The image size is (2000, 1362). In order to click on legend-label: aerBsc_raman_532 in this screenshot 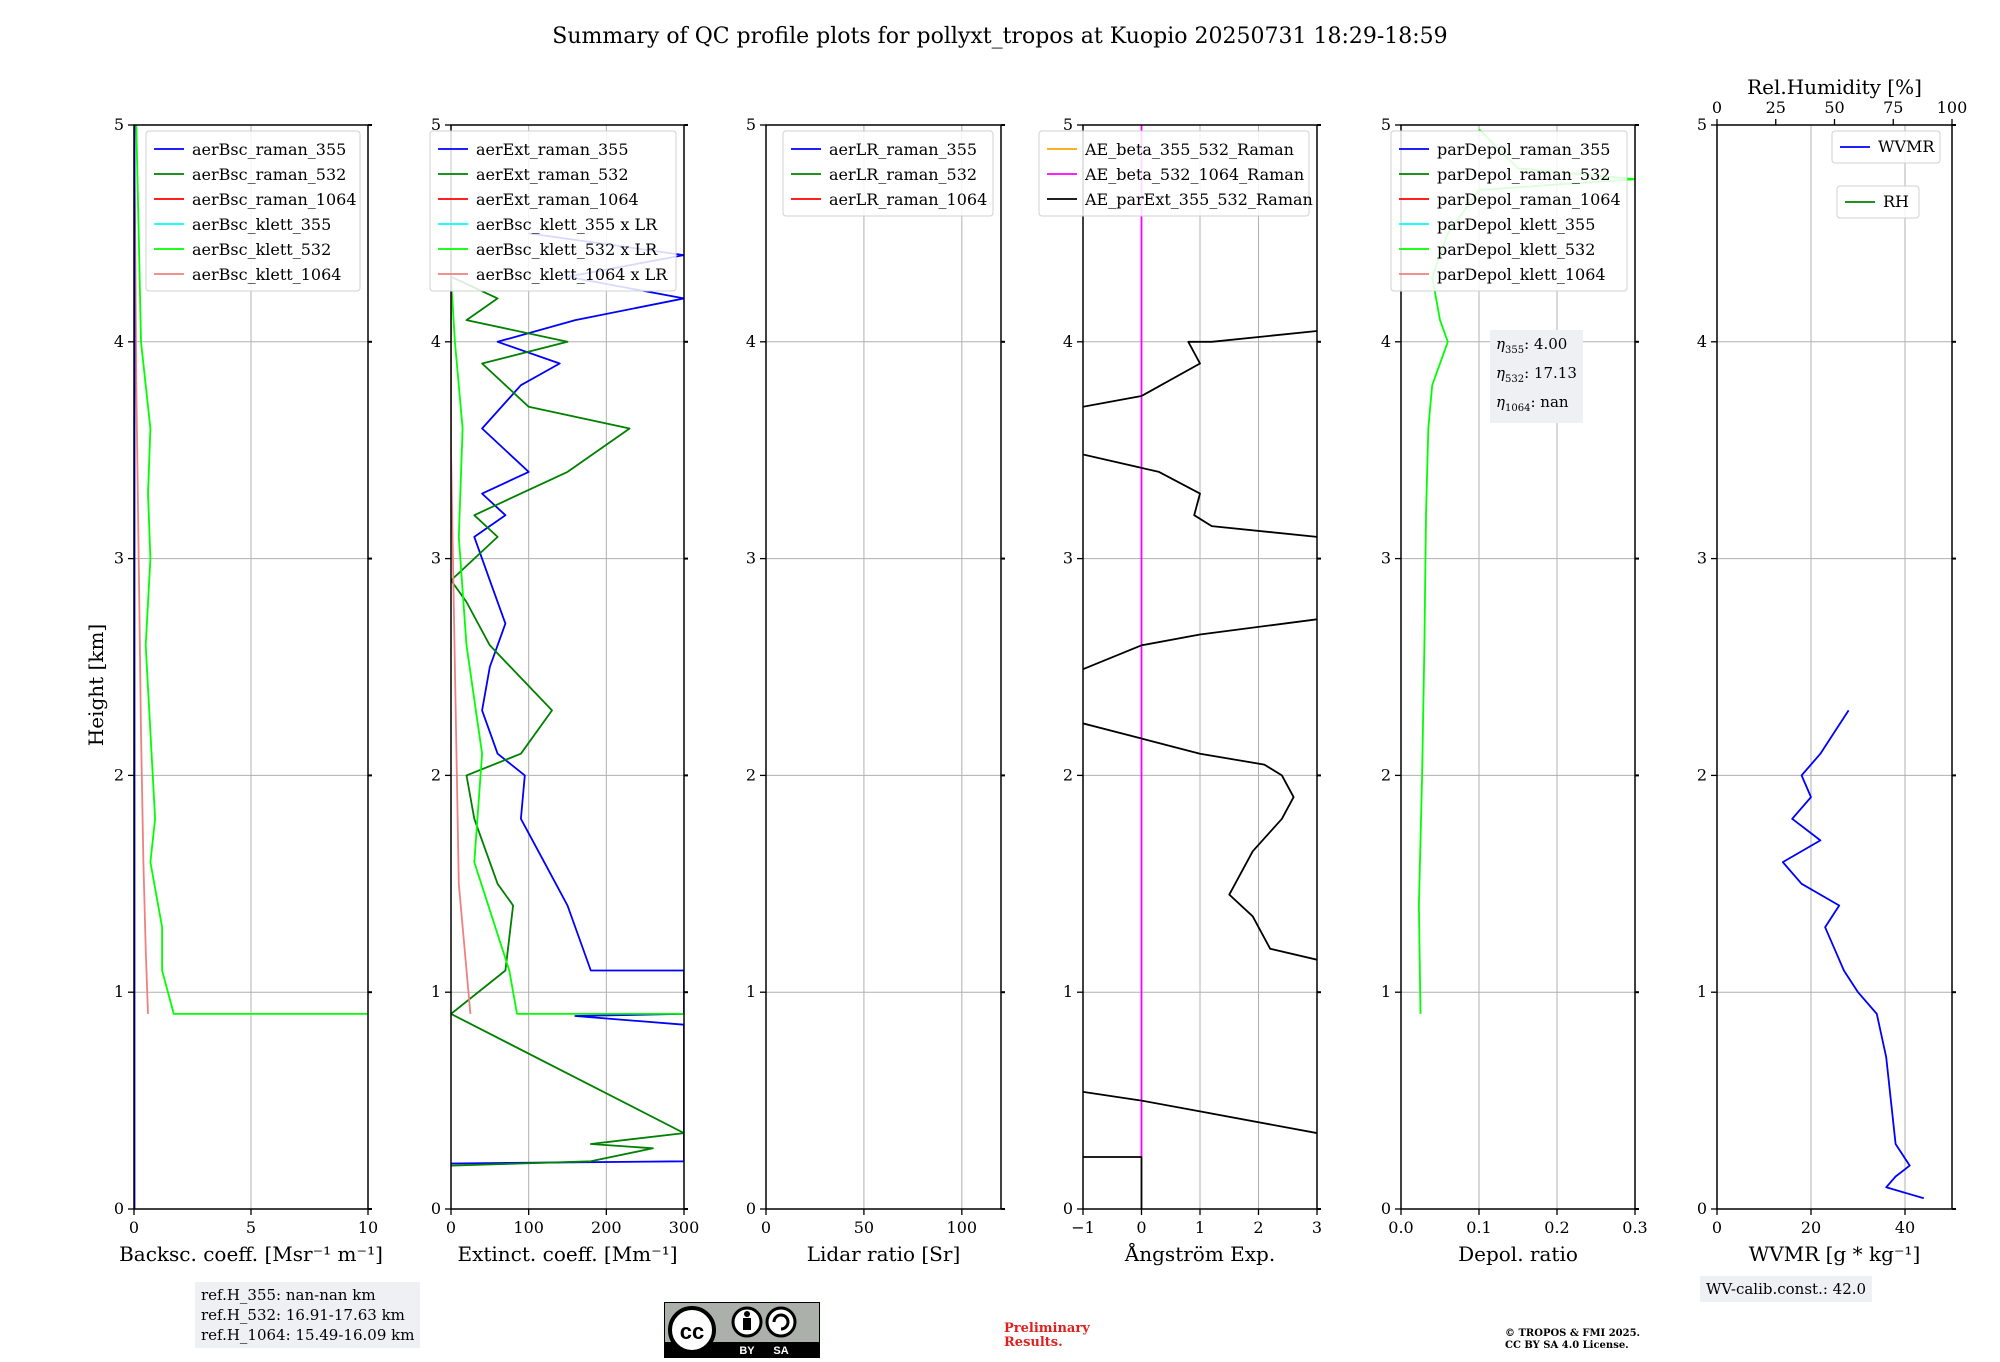, I will do `click(269, 174)`.